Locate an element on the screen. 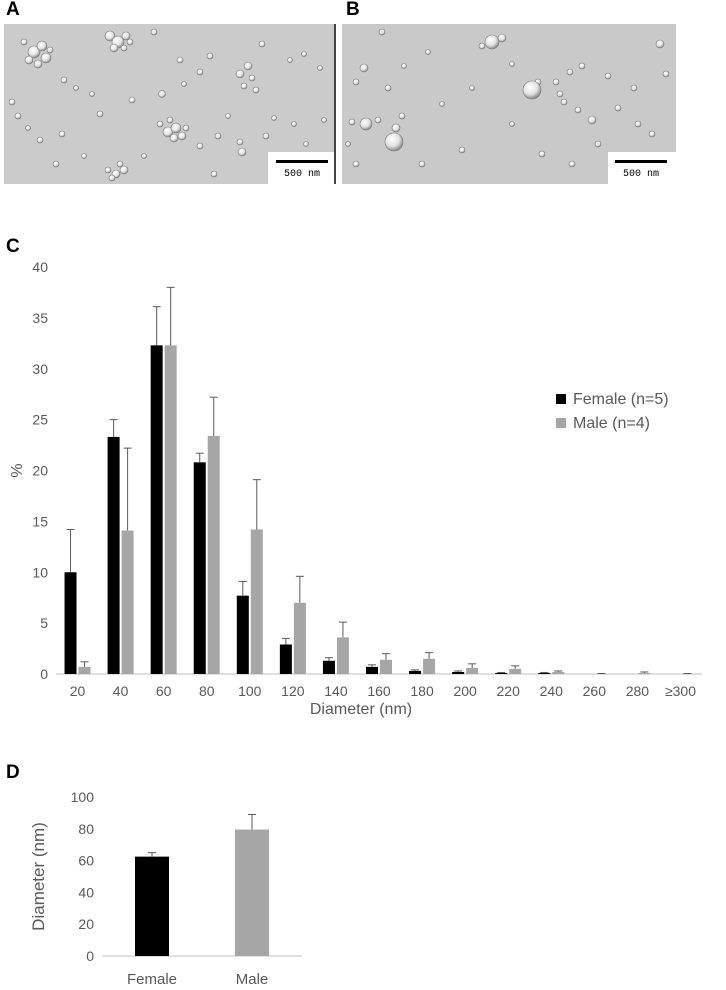 The height and width of the screenshot is (990, 726). legend-label: Male (n=4) is located at coordinates (611, 423).